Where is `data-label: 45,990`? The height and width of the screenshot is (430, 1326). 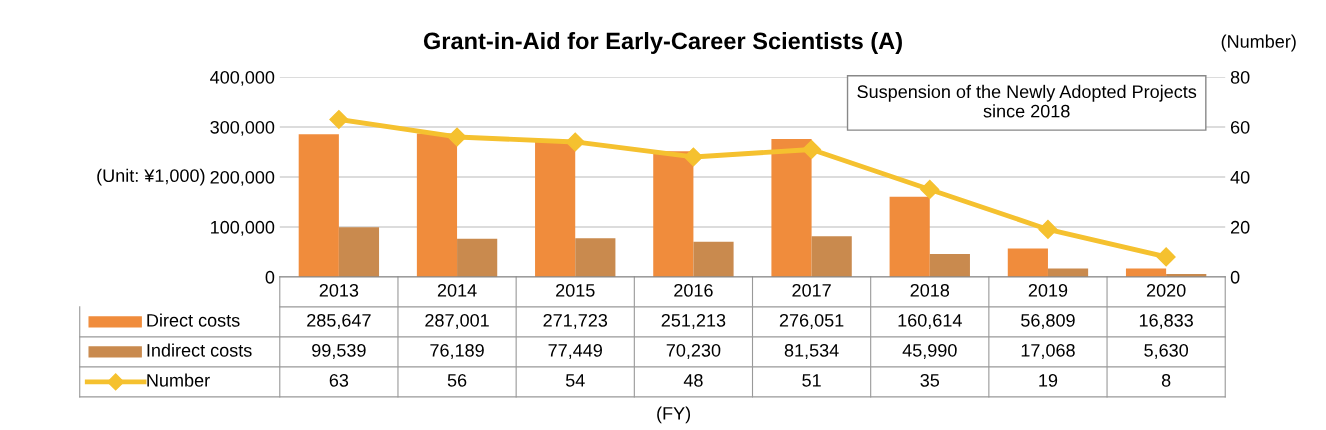
data-label: 45,990 is located at coordinates (929, 351).